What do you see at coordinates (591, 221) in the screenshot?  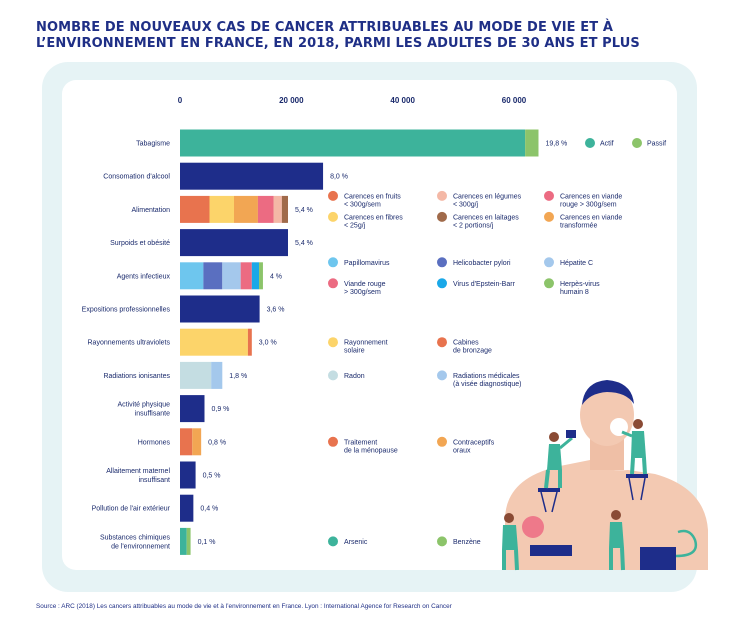 I see `legend-label: Carences en viande transformée` at bounding box center [591, 221].